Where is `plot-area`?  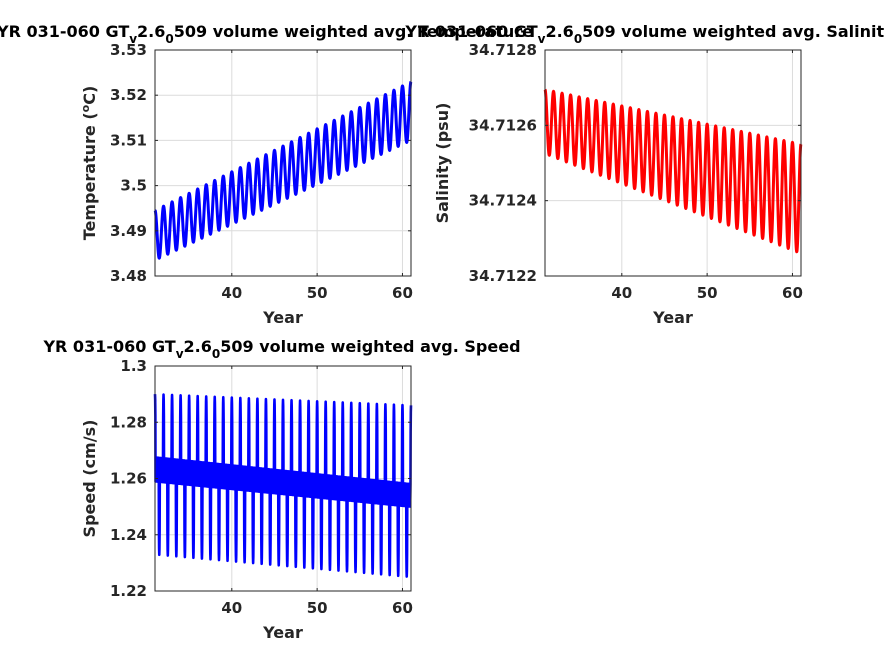
plot-area is located at coordinates (283, 163).